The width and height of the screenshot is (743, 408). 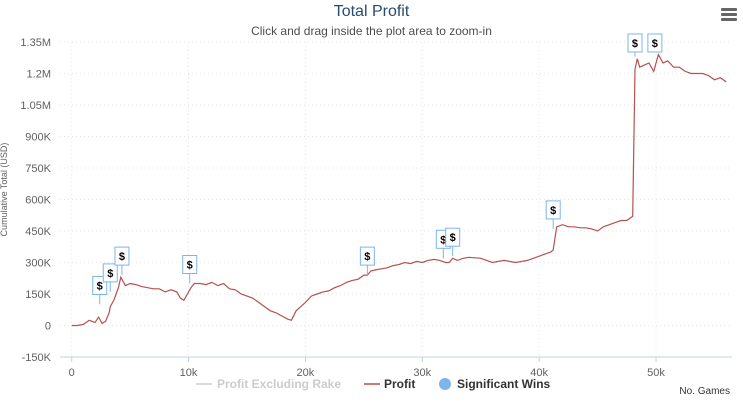 I want to click on y-tick-label: 0, so click(x=48, y=327).